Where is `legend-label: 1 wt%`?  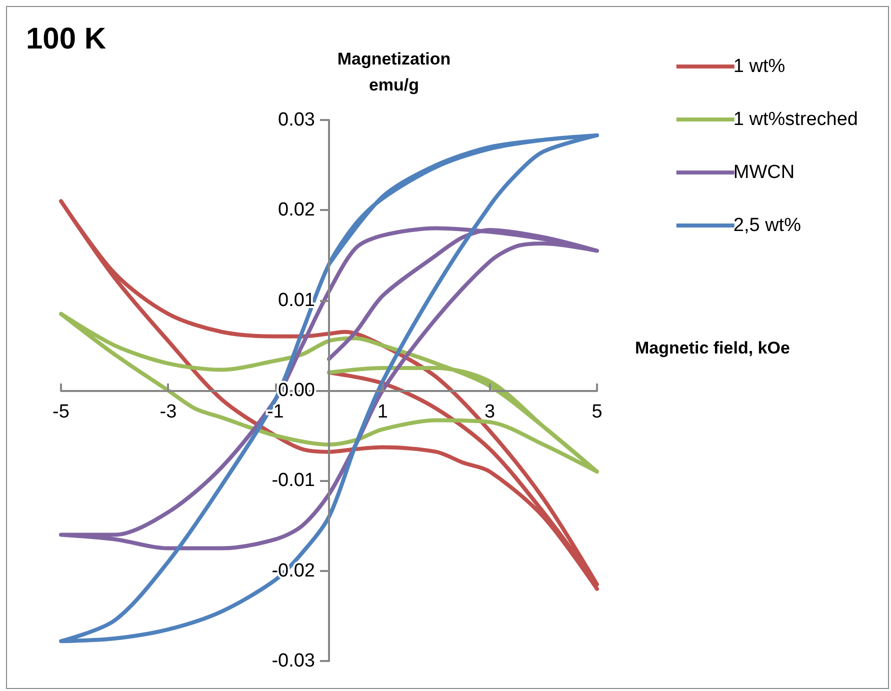 legend-label: 1 wt% is located at coordinates (759, 66).